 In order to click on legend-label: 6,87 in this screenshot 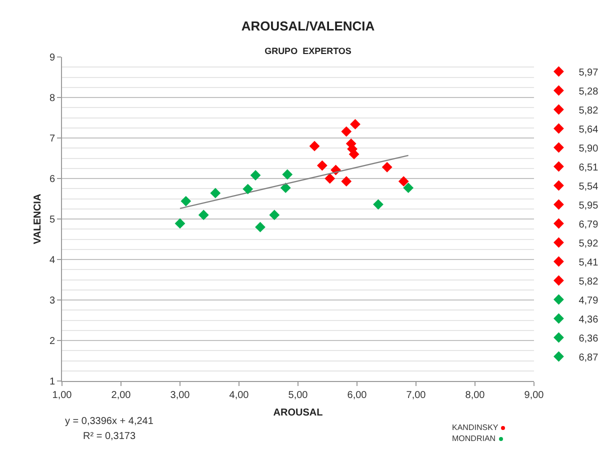, I will do `click(588, 358)`.